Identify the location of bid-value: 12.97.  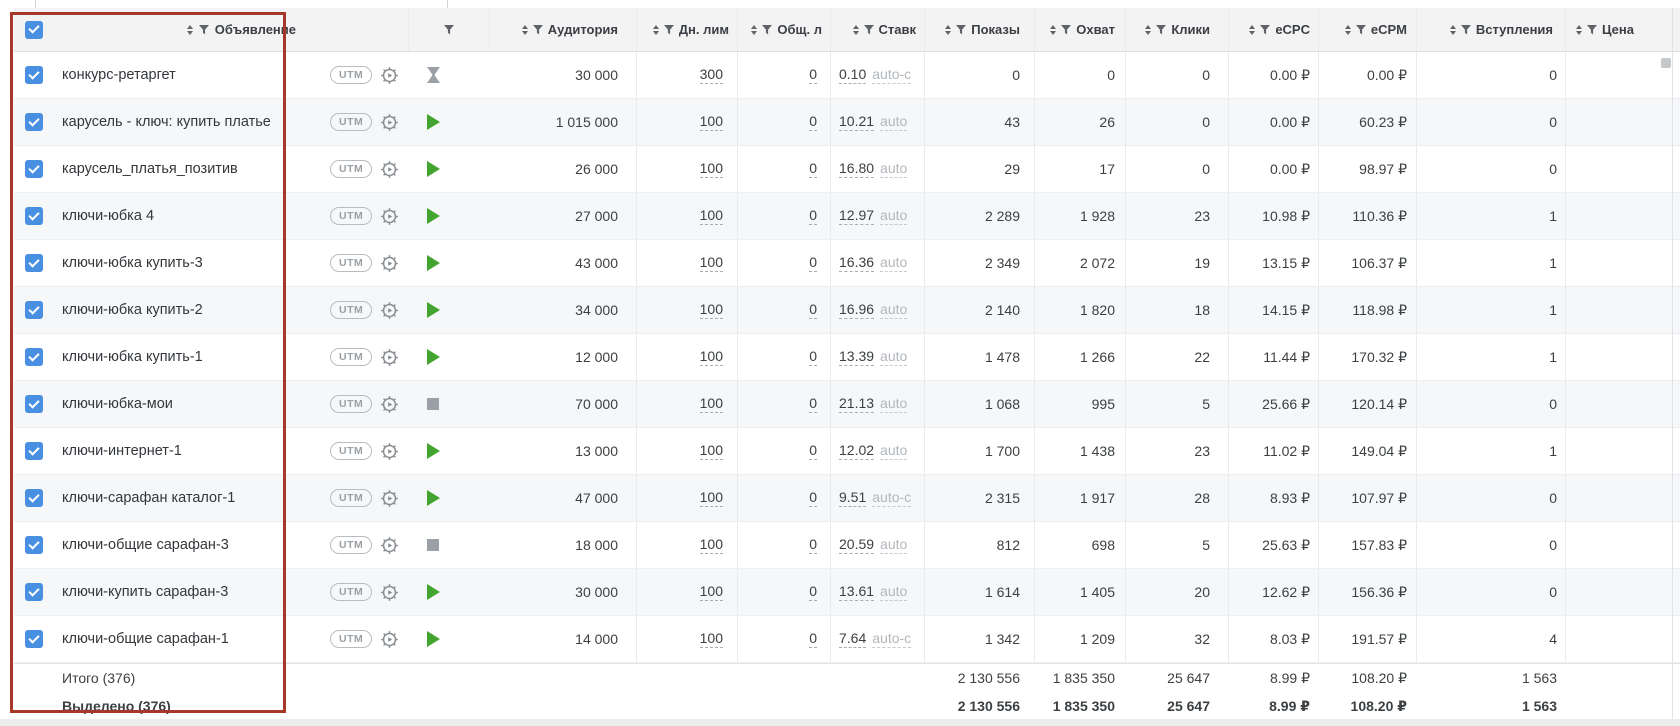
(857, 216).